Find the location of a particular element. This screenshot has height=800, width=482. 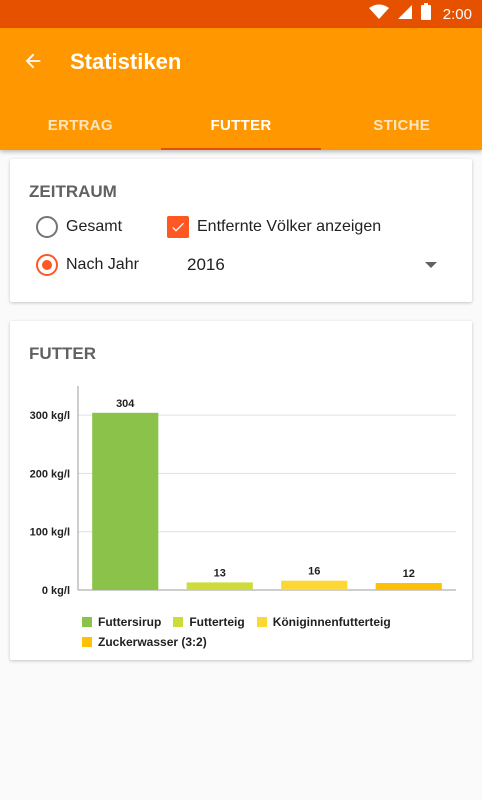

y-tick-label: 0 kg/l is located at coordinates (56, 591).